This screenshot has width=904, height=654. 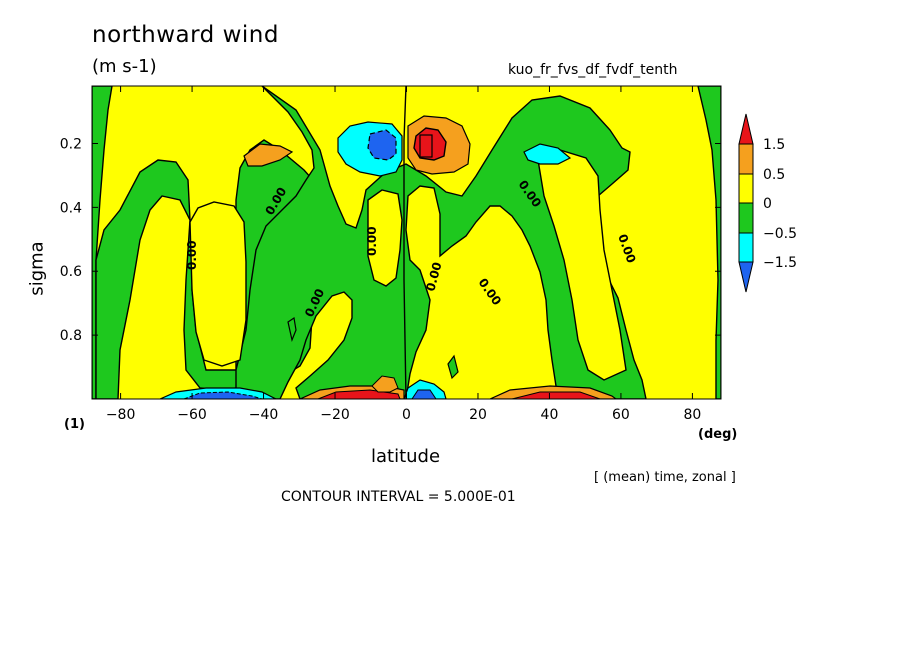 I want to click on y-tick-label: 0.6, so click(x=71, y=272).